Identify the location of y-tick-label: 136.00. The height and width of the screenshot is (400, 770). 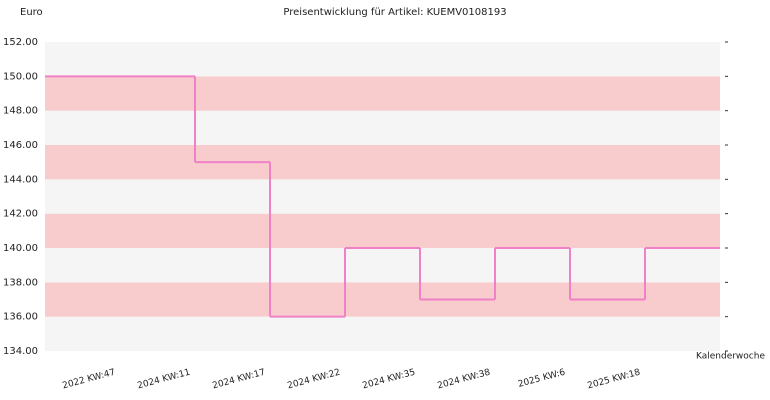
(20, 317).